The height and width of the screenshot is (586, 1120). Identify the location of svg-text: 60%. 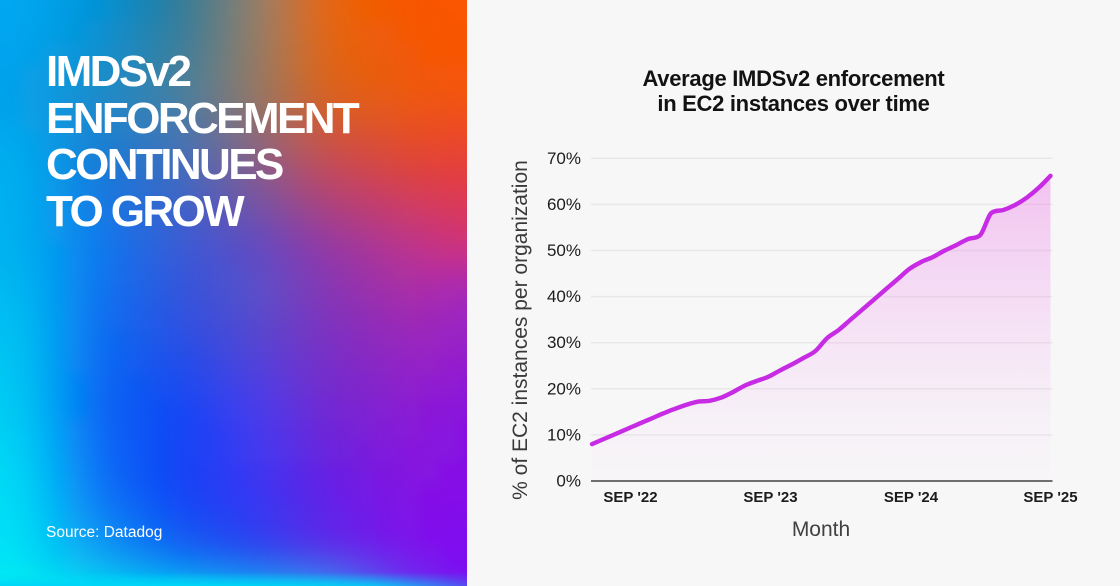
(564, 204).